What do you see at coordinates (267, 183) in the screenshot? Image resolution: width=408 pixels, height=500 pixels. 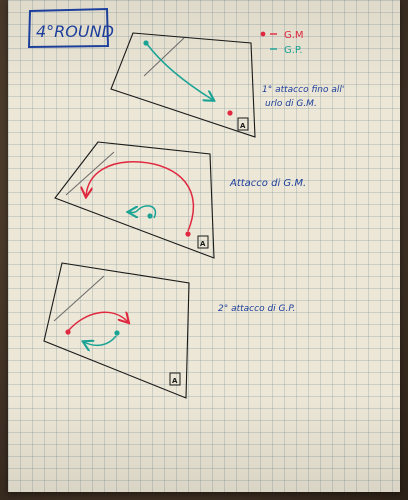 I see `diagram-2-caption: Attacco di G.M.` at bounding box center [267, 183].